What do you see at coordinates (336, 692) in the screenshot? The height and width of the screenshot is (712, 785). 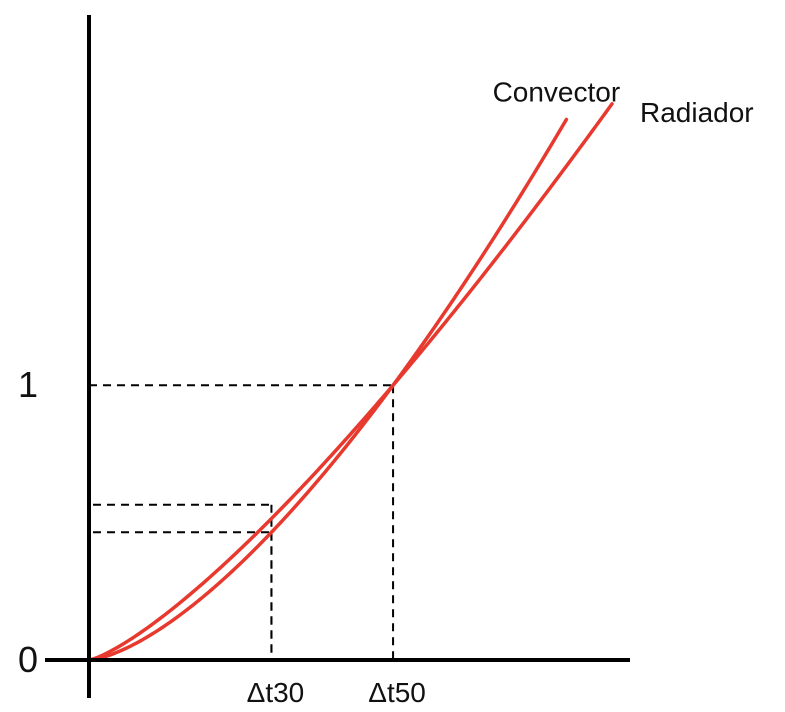 I see `x-tick-labels: Δt30 Δt50` at bounding box center [336, 692].